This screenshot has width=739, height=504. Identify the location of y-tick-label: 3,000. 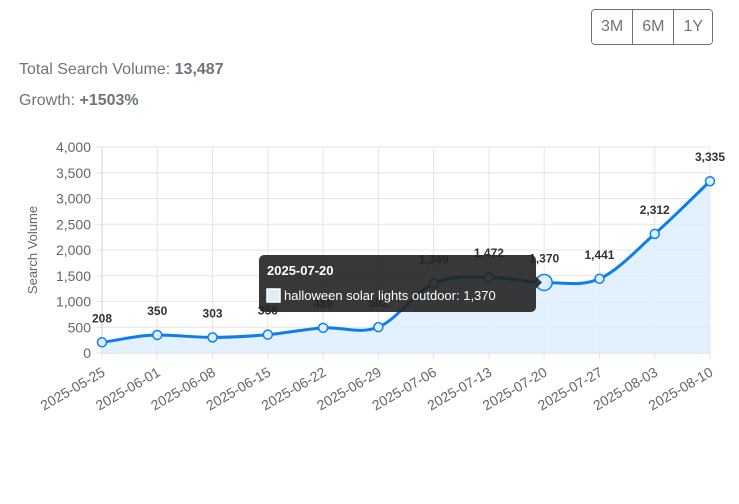
(73, 199).